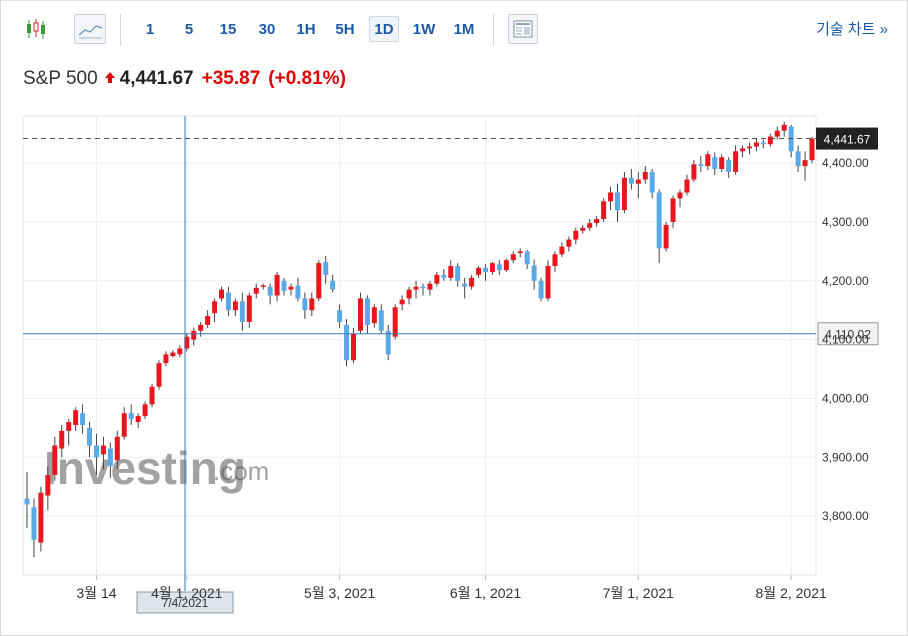 The image size is (908, 636). Describe the element at coordinates (845, 516) in the screenshot. I see `y-tick-label: 3,800.00` at that location.